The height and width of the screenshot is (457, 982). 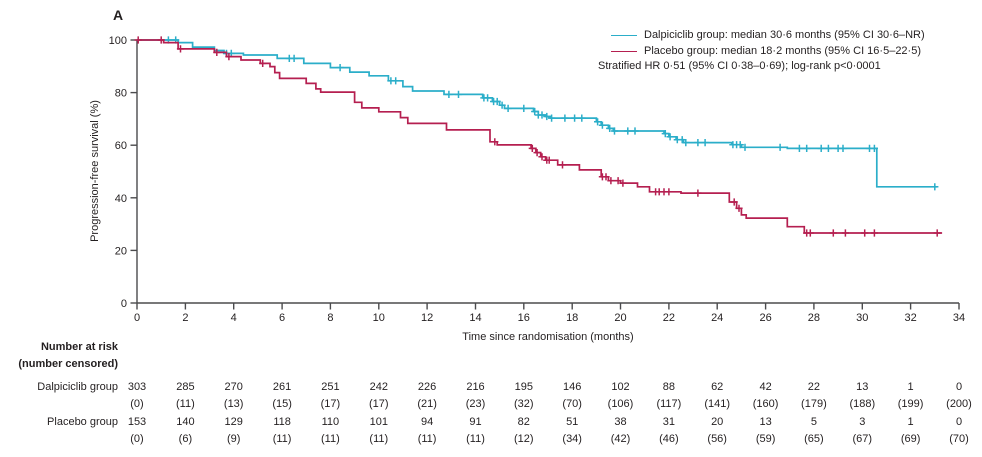 I want to click on x-tick-label: 30, so click(x=862, y=318).